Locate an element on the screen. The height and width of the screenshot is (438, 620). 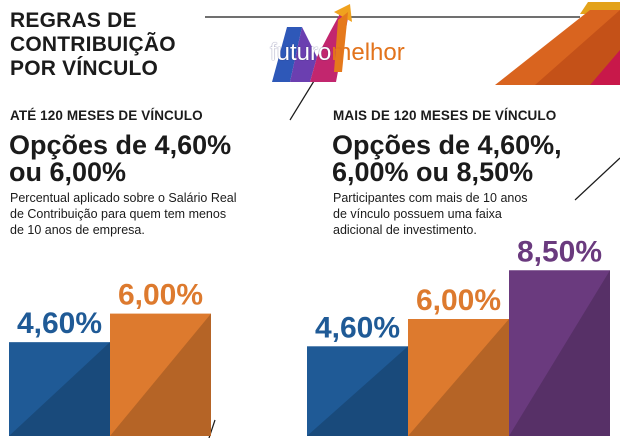
bar-label-1-2: 8,50% is located at coordinates (559, 251).